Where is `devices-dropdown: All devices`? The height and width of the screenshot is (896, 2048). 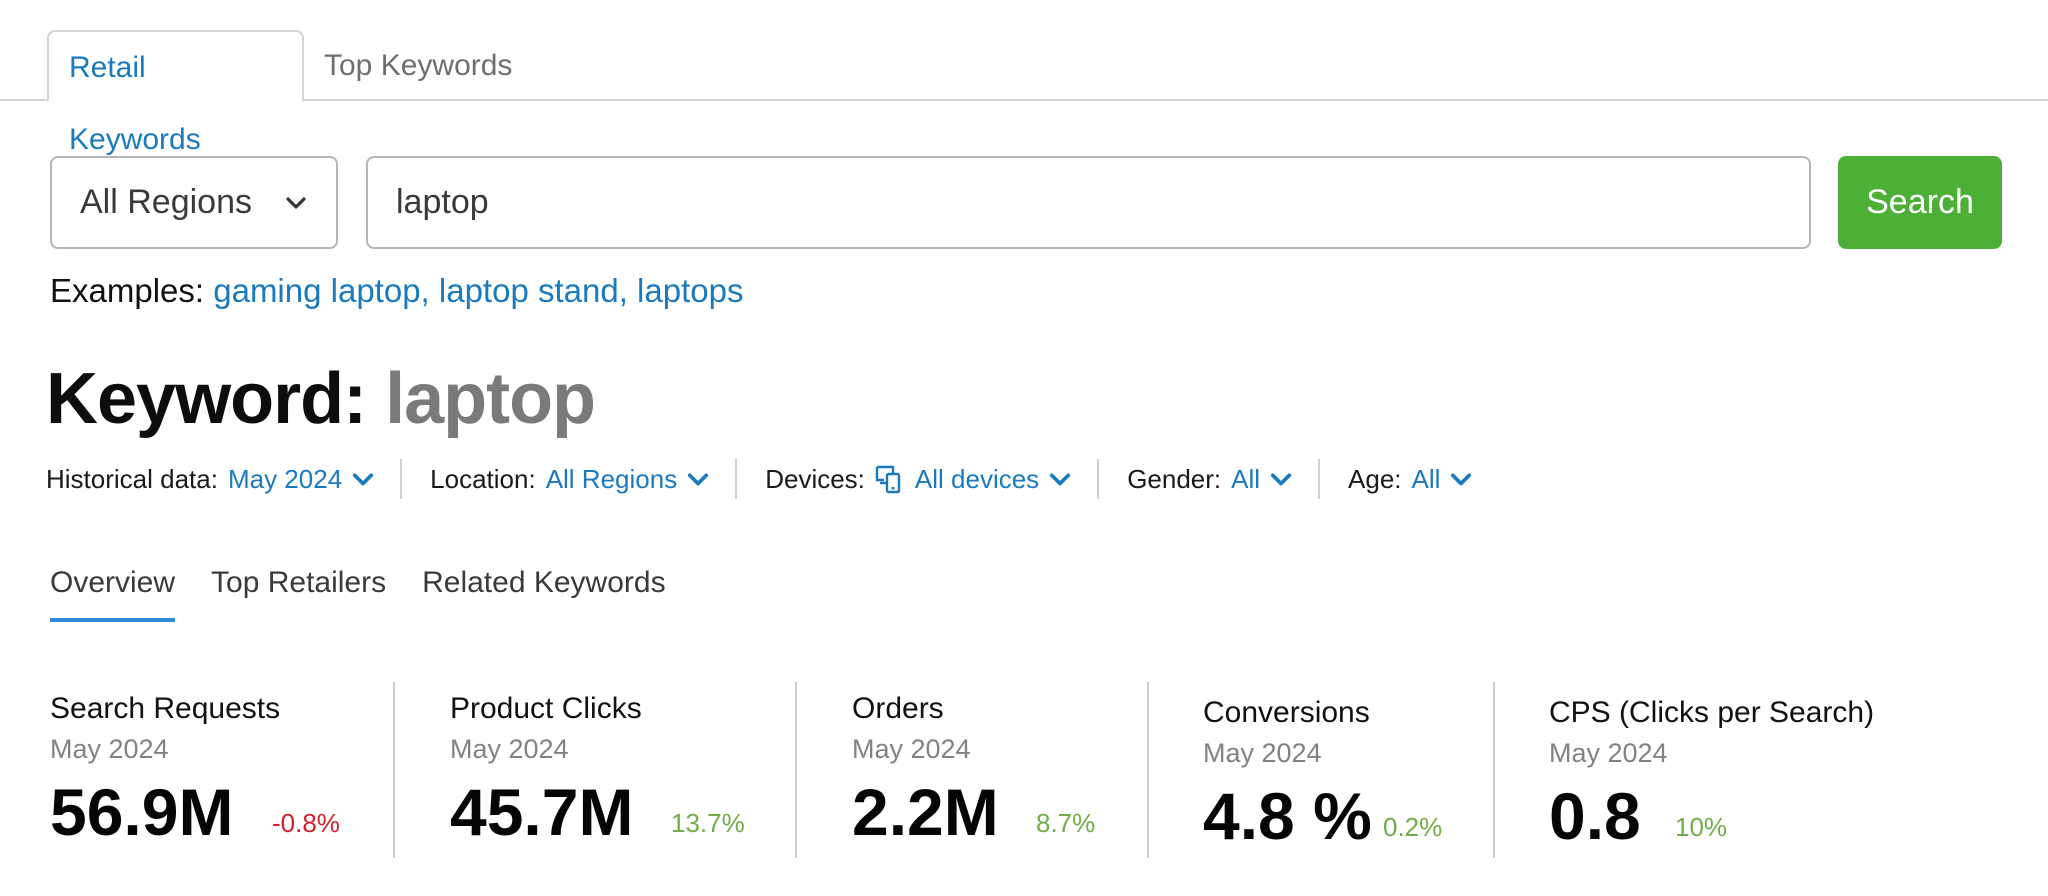 devices-dropdown: All devices is located at coordinates (977, 478).